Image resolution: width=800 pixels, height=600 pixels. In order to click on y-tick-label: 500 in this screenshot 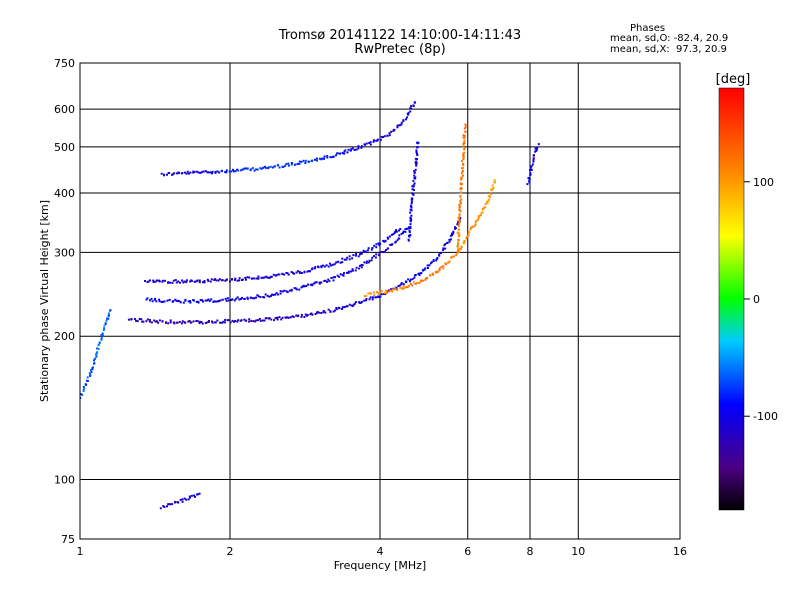, I will do `click(64, 147)`.